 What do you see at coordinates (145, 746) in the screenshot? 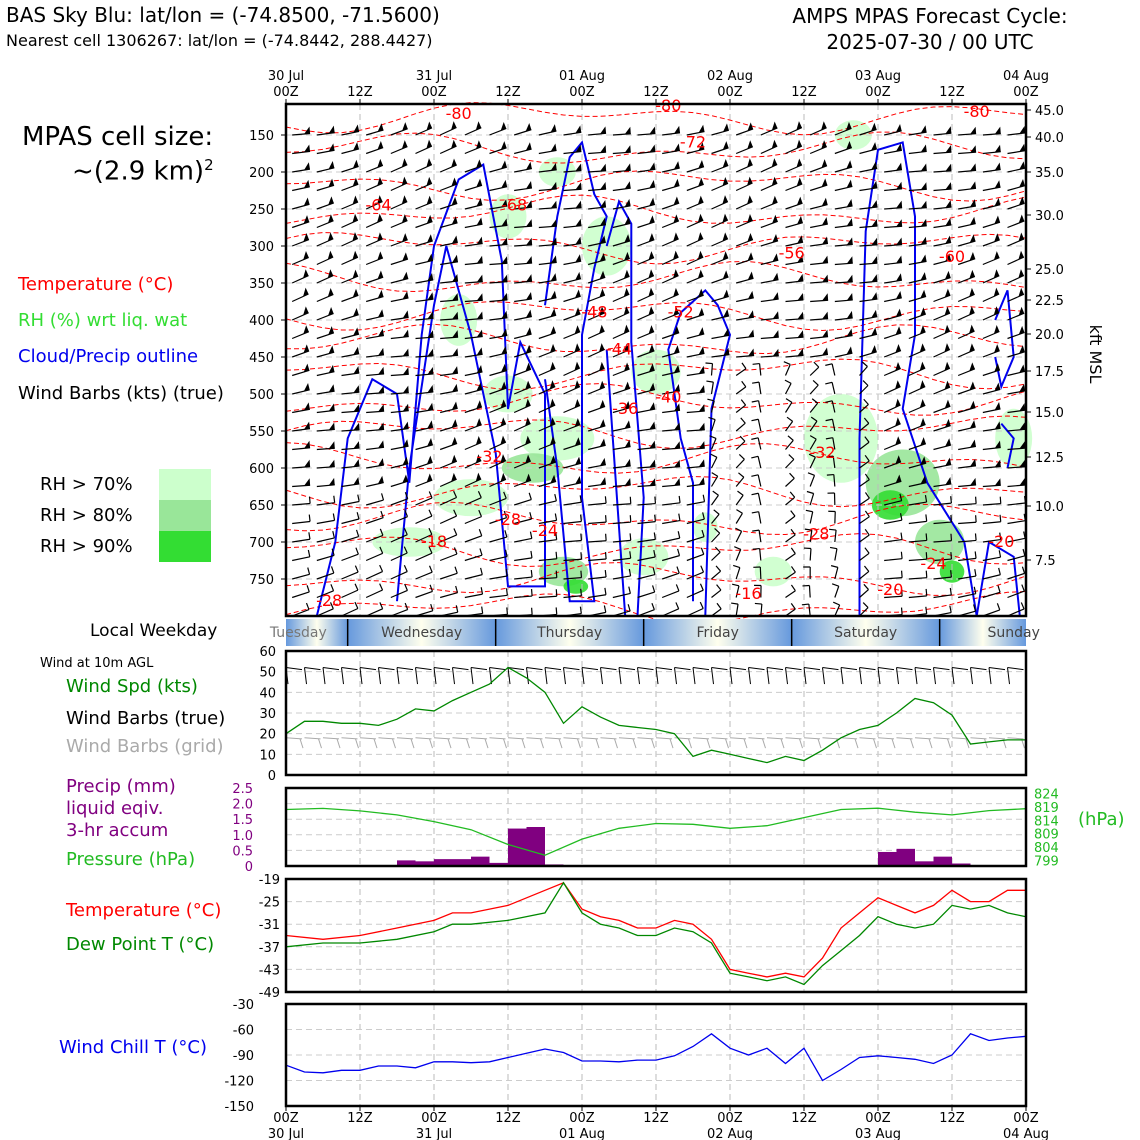
I see `legend-wind-barbs-grid: Wind Barbs (grid)` at bounding box center [145, 746].